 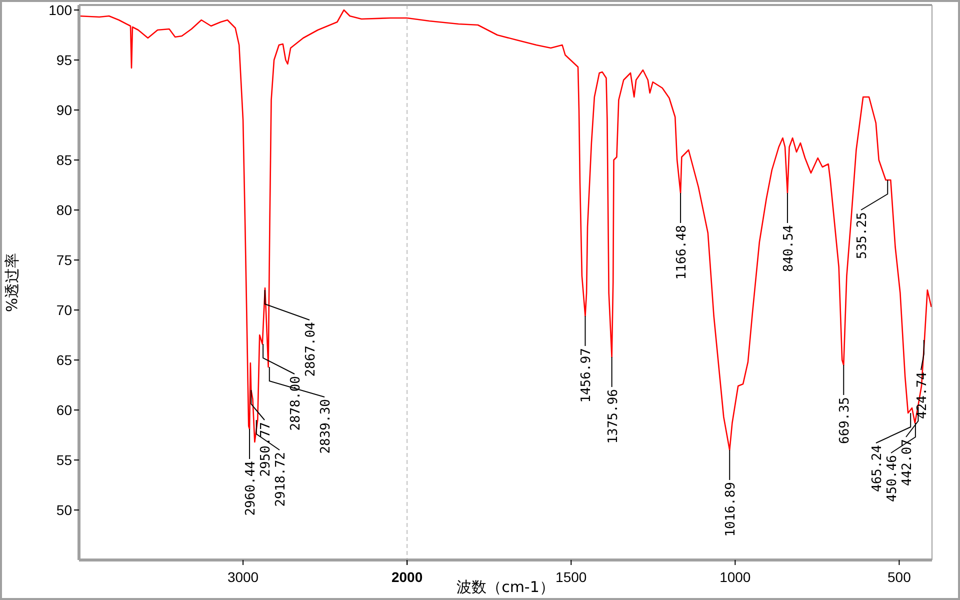 I want to click on y-tick-label: 95, so click(x=64, y=60).